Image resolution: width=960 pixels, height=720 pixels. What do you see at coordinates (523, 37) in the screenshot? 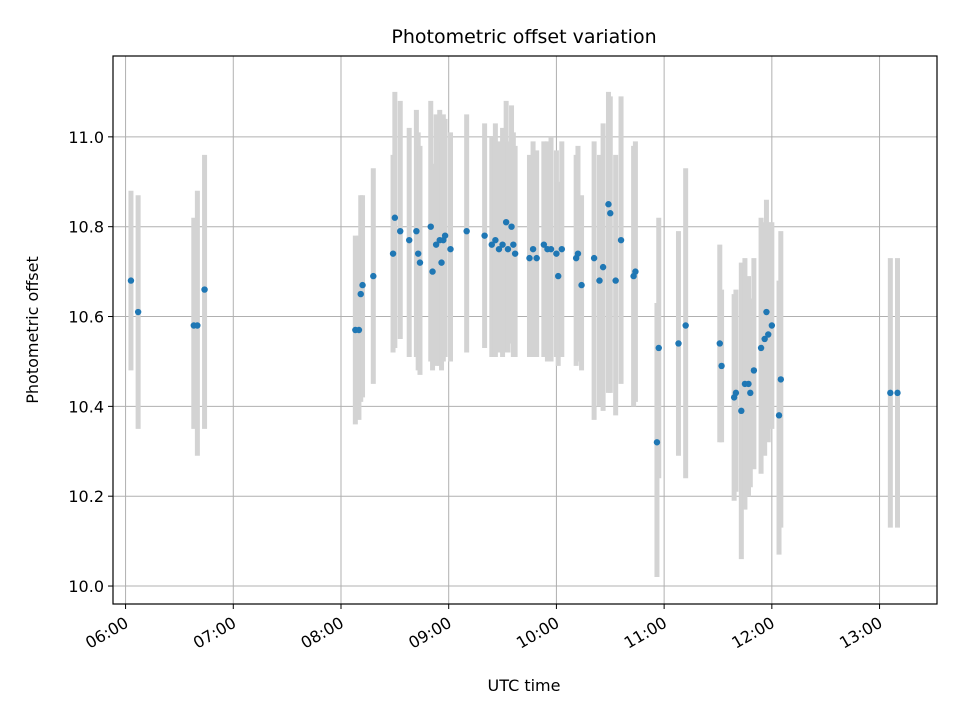
I see `chart-title: Photometric offset variation` at bounding box center [523, 37].